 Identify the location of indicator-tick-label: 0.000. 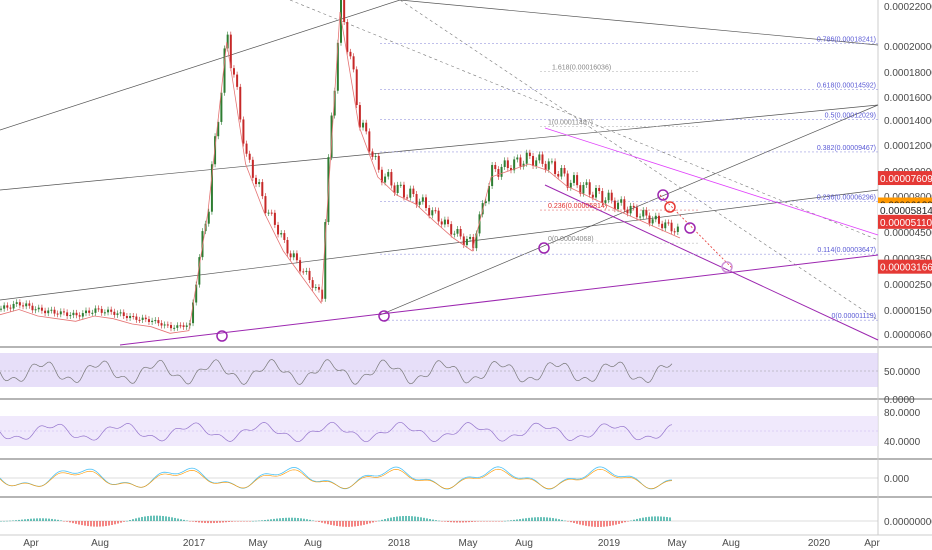
(896, 479).